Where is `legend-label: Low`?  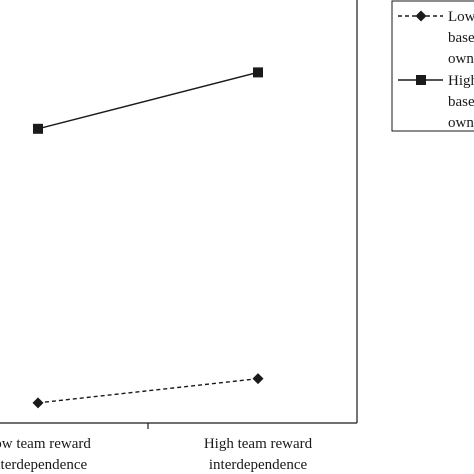
legend-label: Low is located at coordinates (461, 17).